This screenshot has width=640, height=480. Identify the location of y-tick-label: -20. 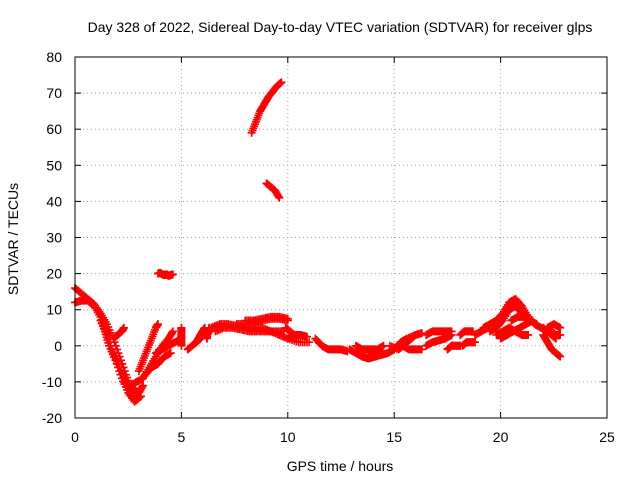
(52, 418).